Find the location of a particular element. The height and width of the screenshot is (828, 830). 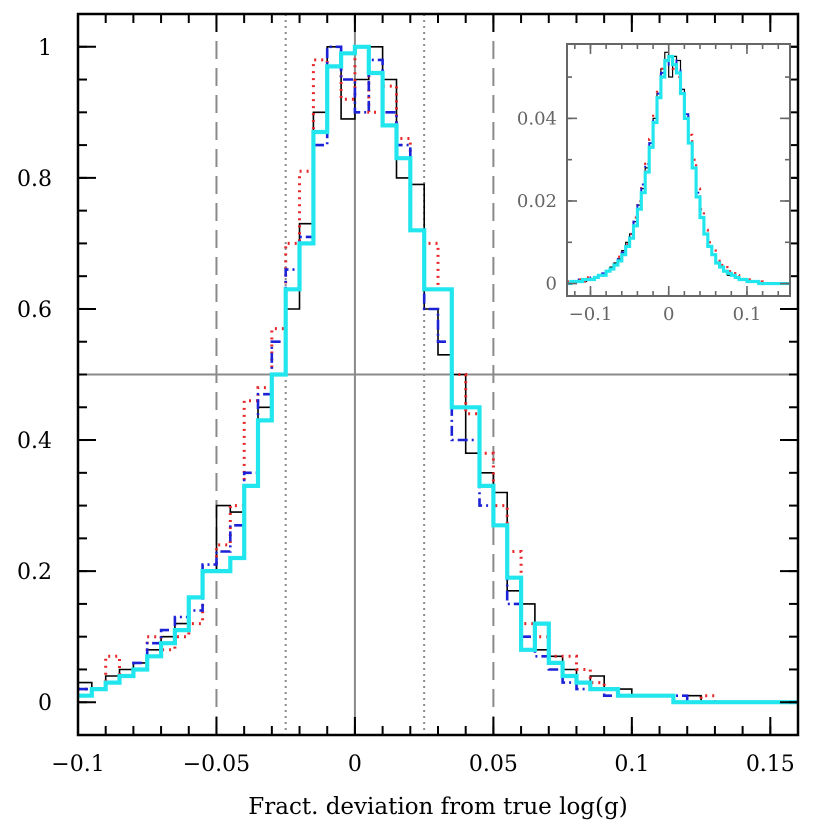

inset-x-tick-label: 0.1 is located at coordinates (747, 314).